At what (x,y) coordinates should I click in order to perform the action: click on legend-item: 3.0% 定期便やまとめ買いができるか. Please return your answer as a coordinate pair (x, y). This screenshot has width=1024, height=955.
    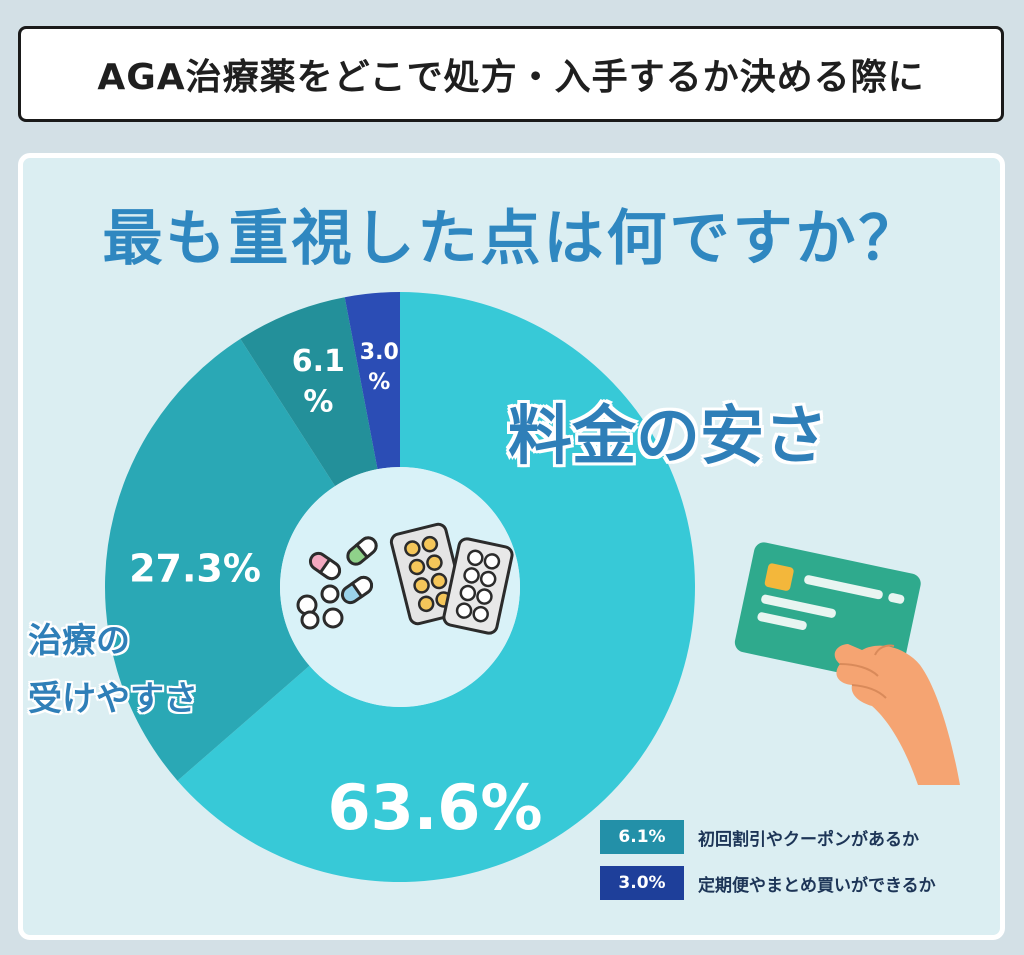
    Looking at the image, I should click on (768, 883).